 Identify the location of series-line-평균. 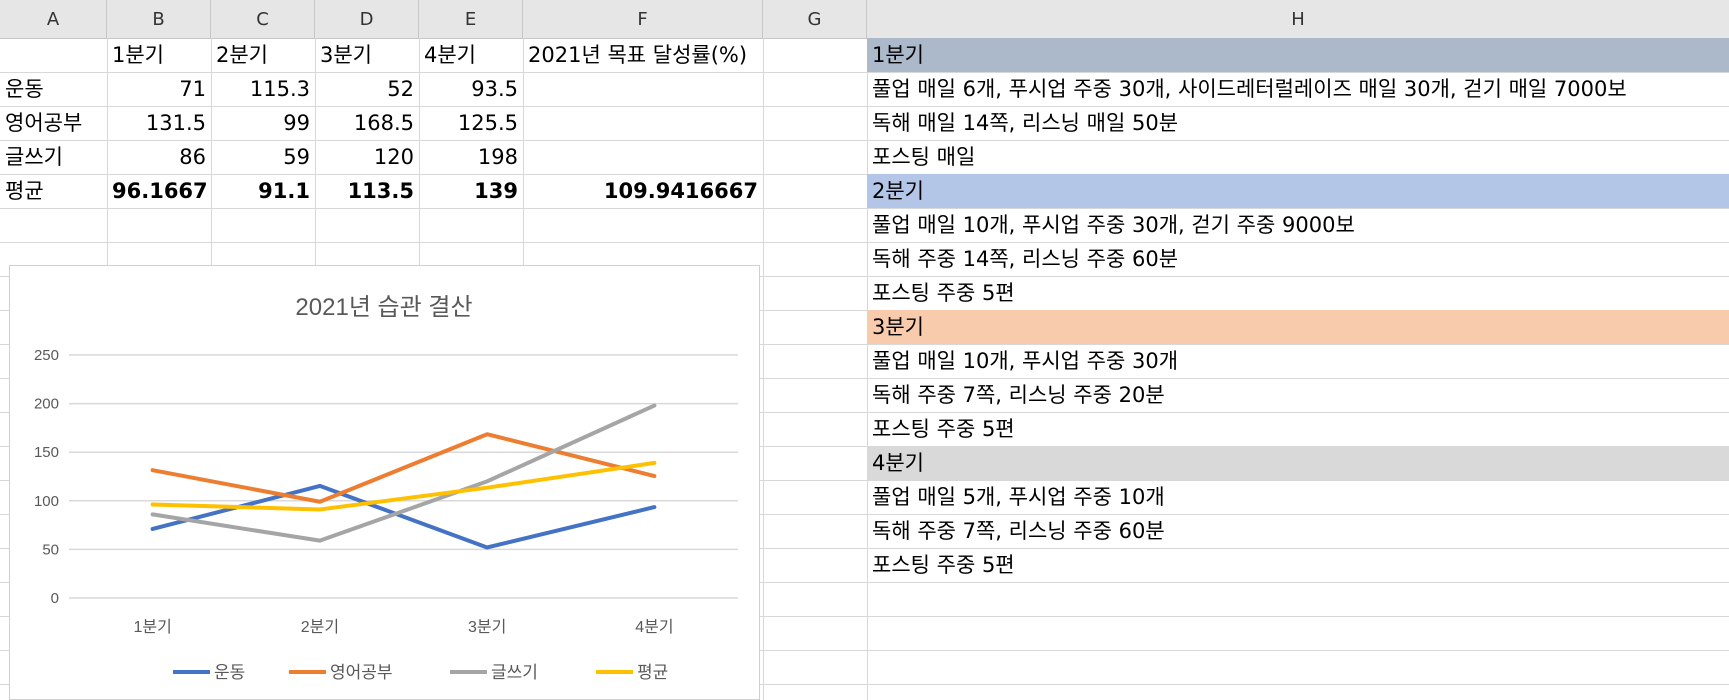
(403, 486).